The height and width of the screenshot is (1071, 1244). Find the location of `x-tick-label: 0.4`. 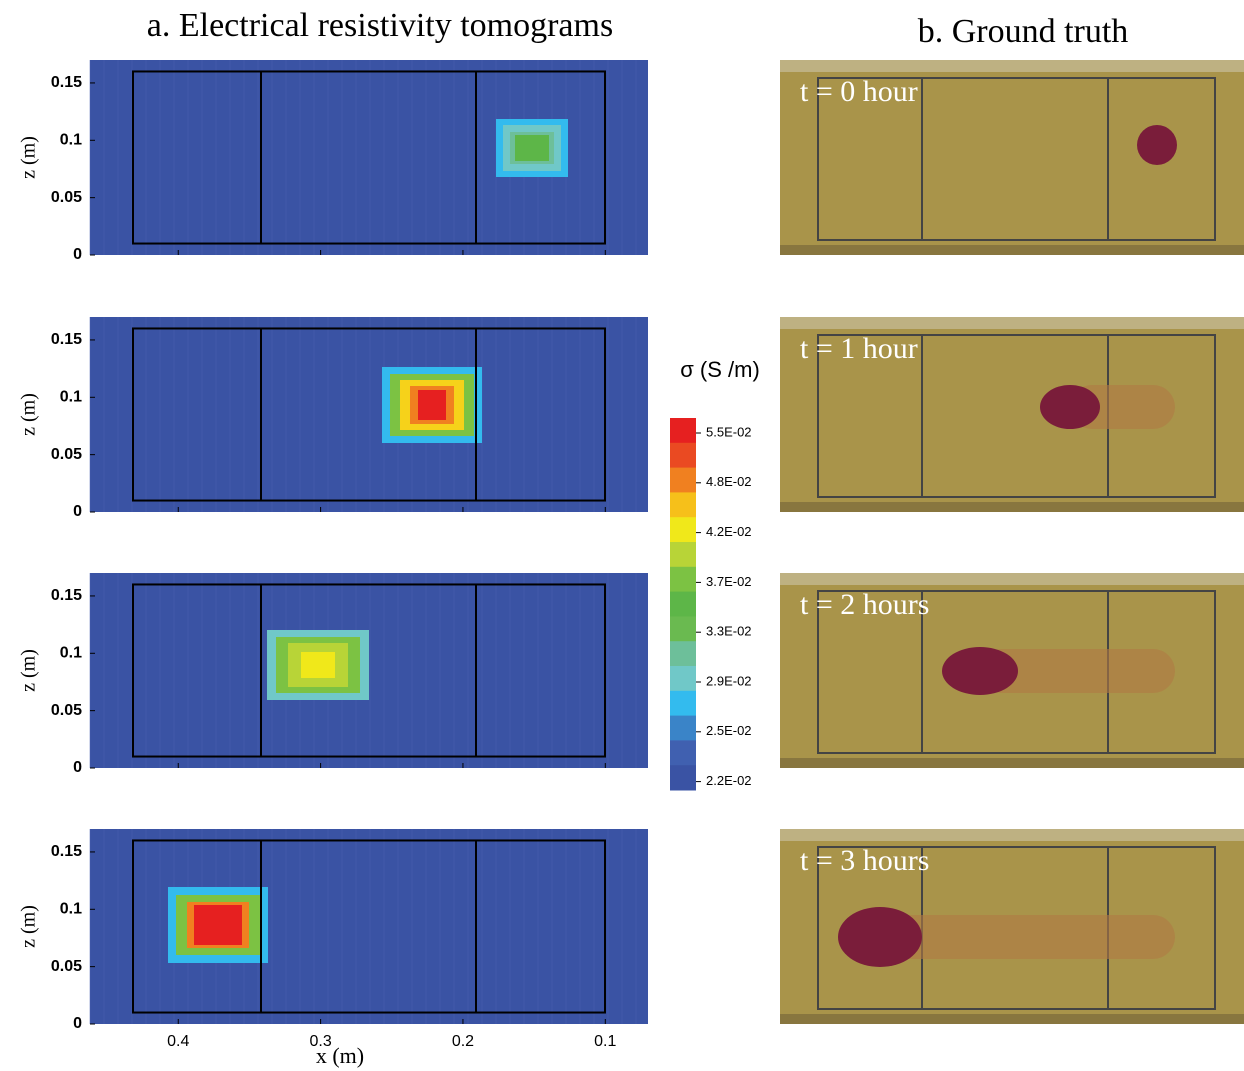

x-tick-label: 0.4 is located at coordinates (178, 1041).